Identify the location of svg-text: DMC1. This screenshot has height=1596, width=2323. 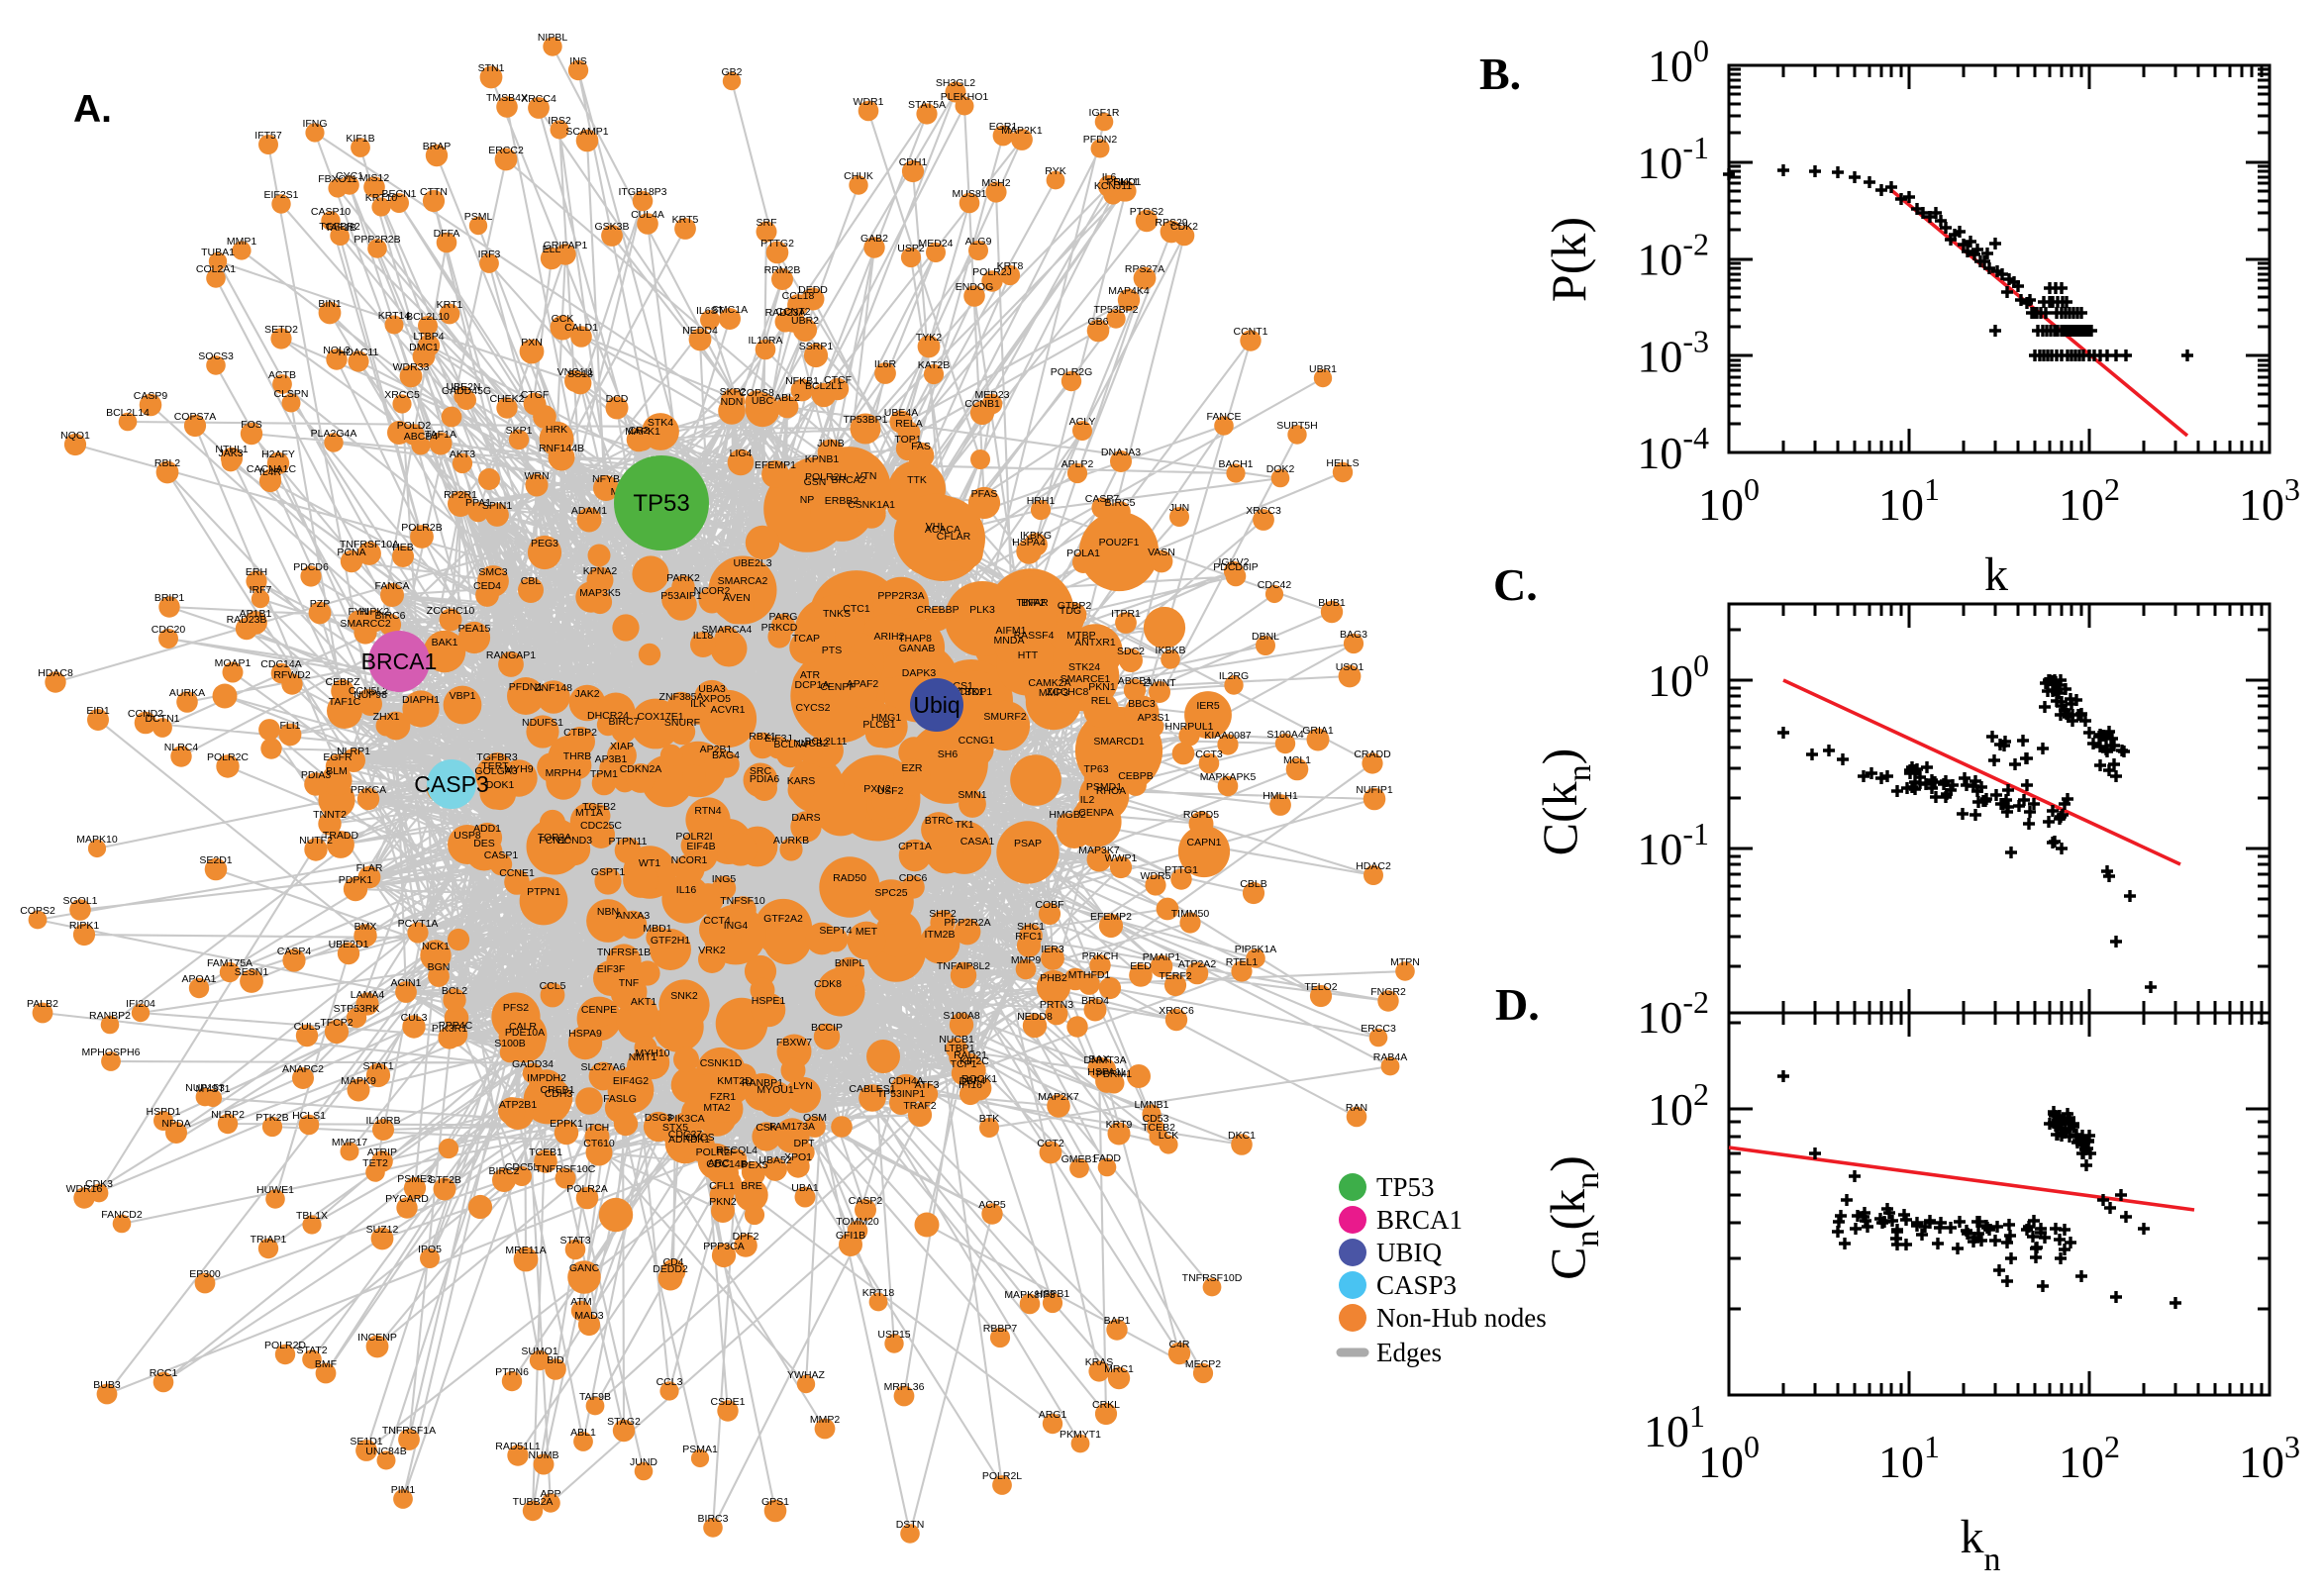
(424, 347).